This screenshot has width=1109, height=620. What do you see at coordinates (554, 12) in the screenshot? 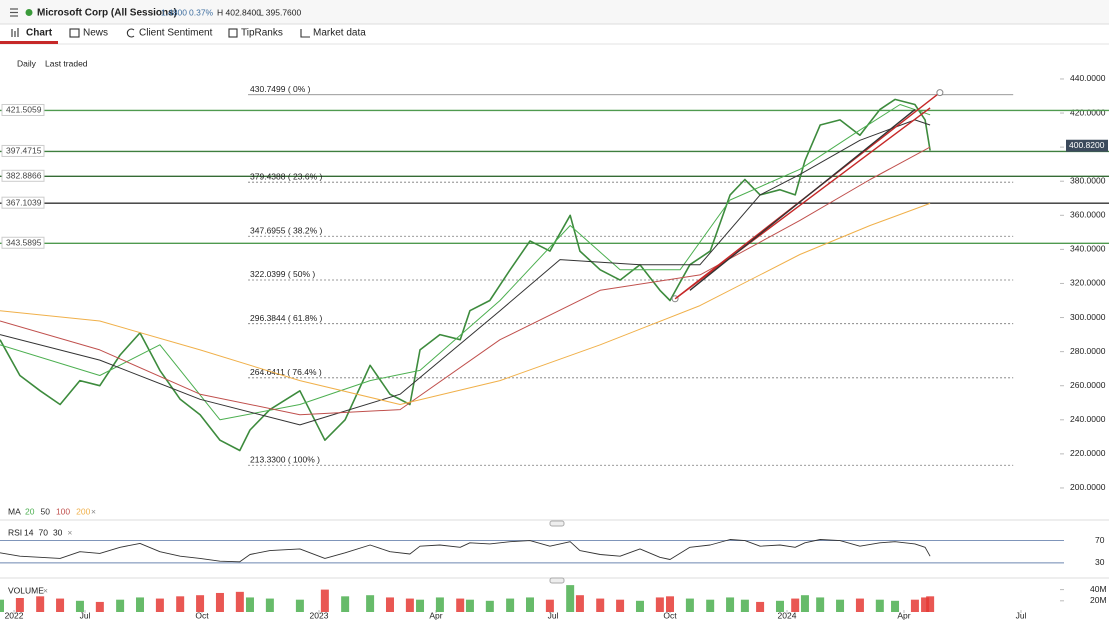
I see `header-bar` at bounding box center [554, 12].